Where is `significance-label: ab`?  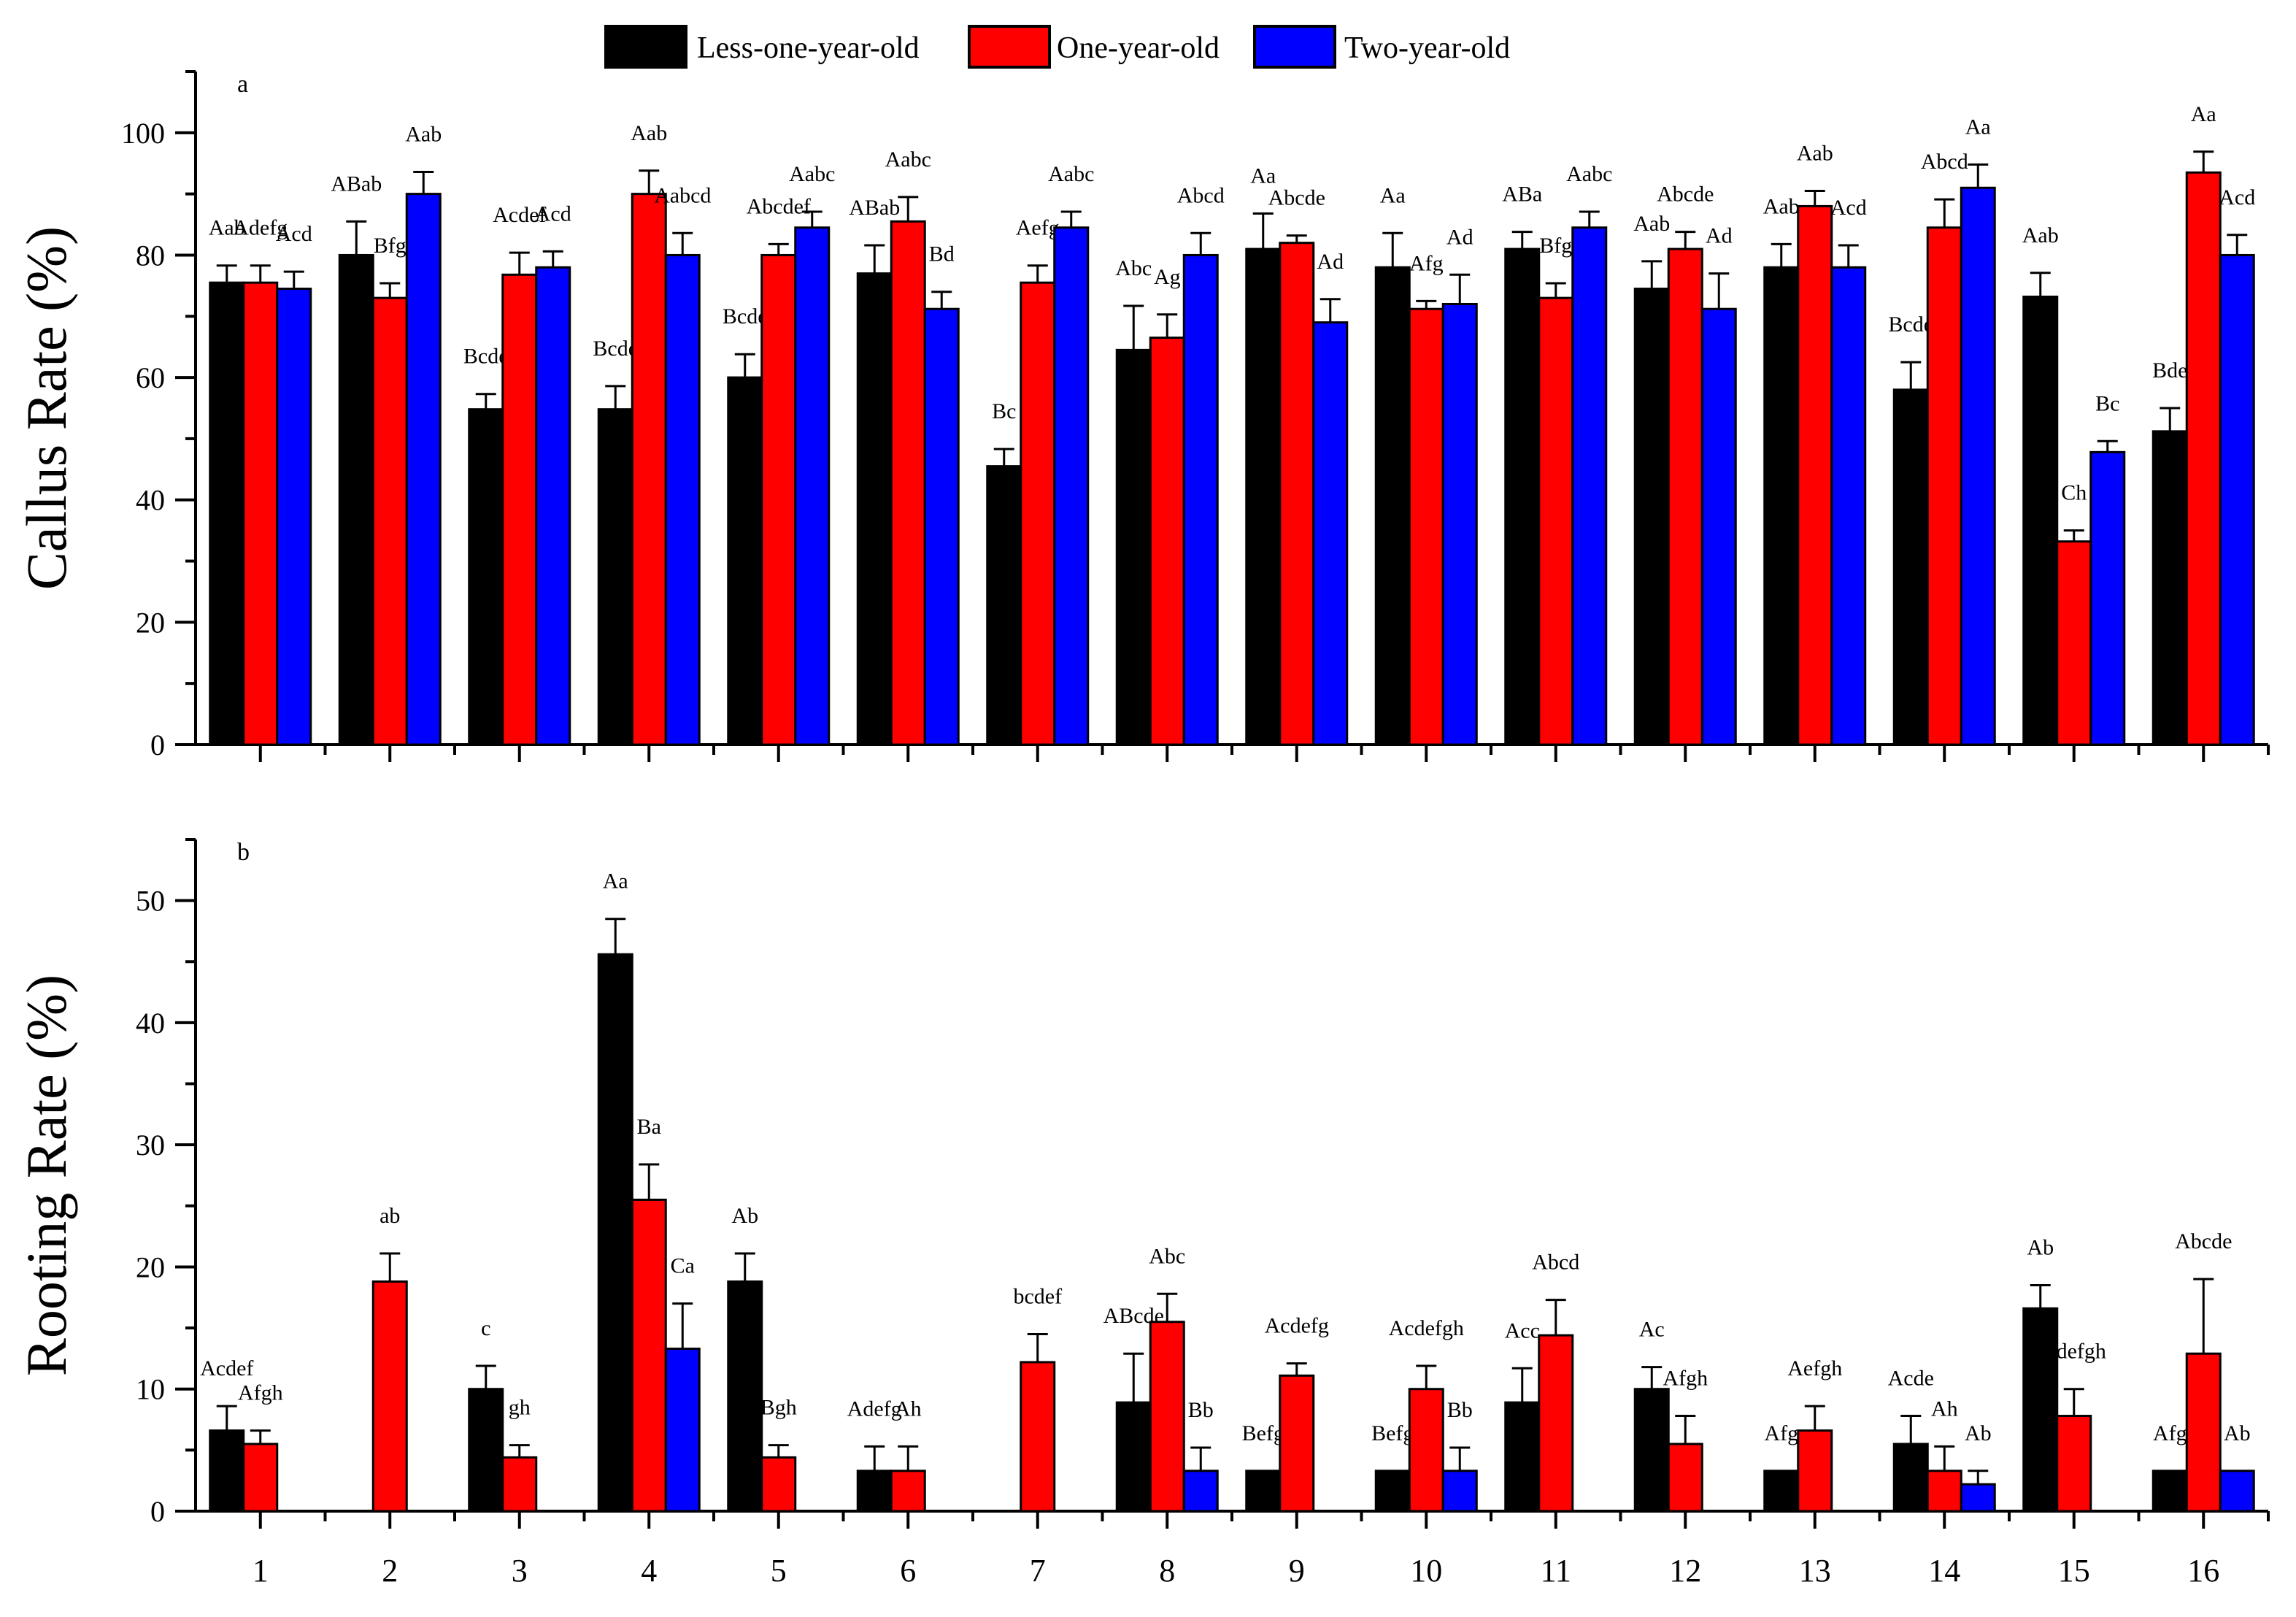
significance-label: ab is located at coordinates (390, 1216).